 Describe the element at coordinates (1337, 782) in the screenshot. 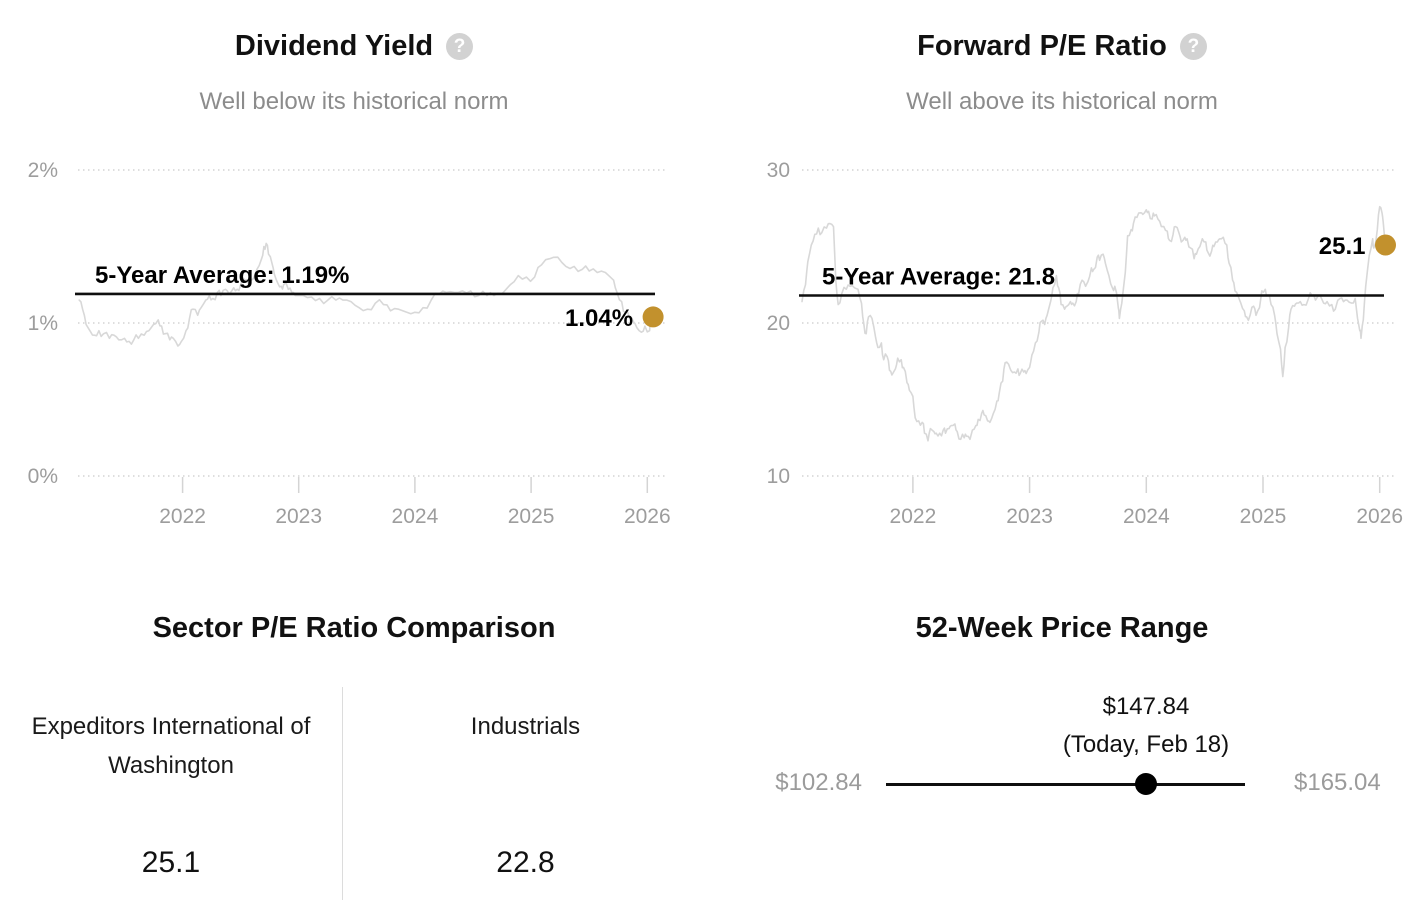

I see `high-price-label: $165.04` at that location.